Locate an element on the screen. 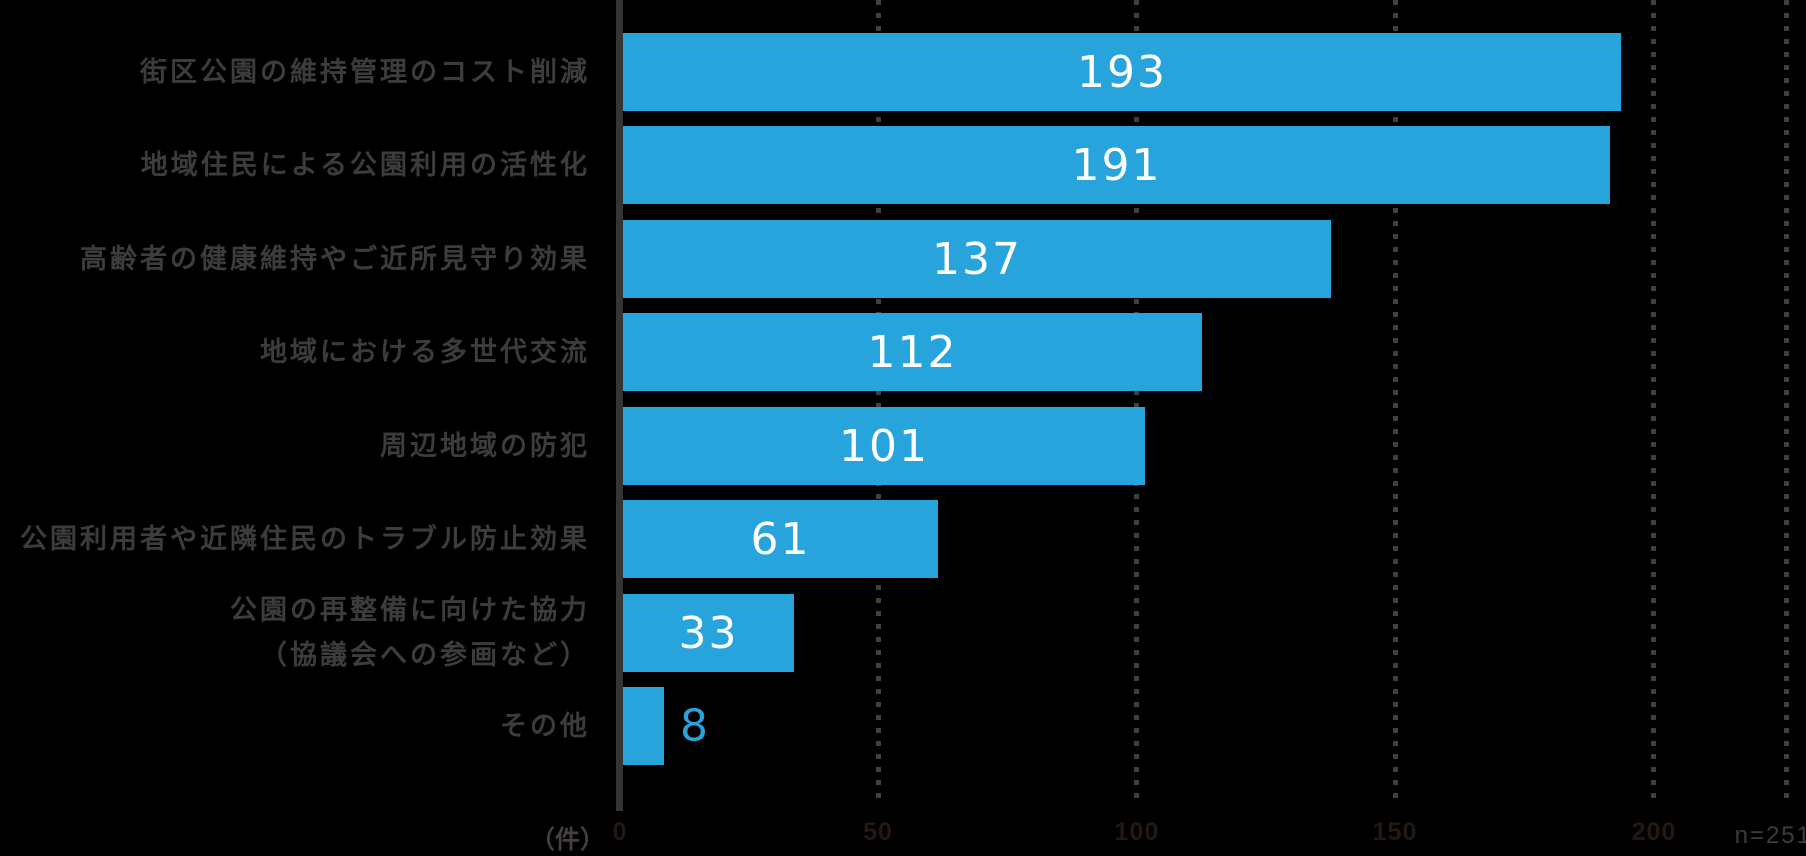 This screenshot has height=856, width=1806. category-label: 公園の再整備に向けた協力 （協議会への参画など） is located at coordinates (410, 632).